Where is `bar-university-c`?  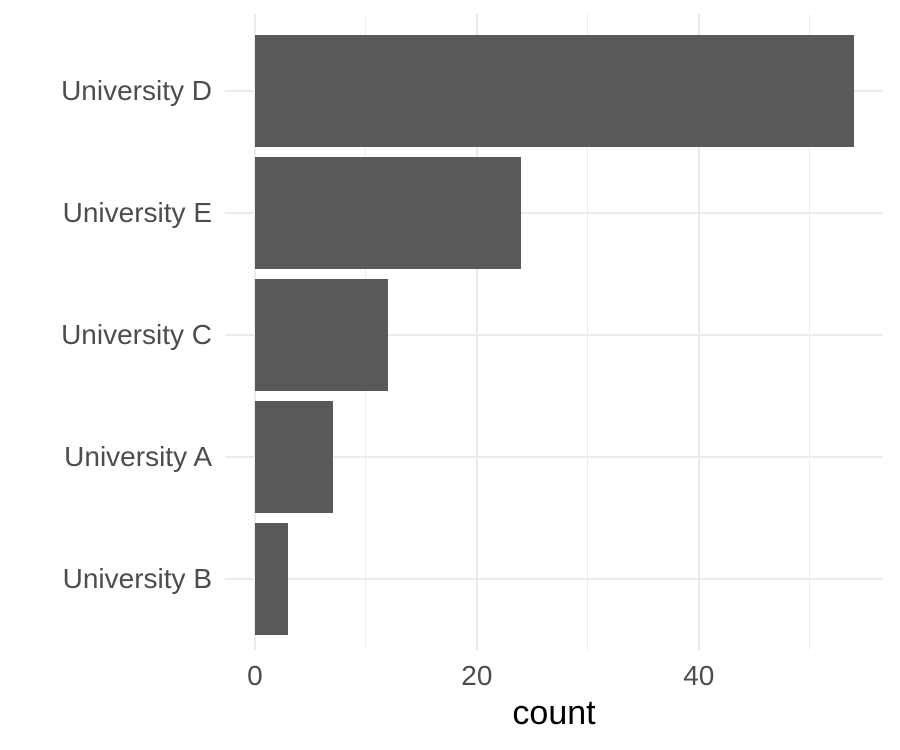 bar-university-c is located at coordinates (321, 335).